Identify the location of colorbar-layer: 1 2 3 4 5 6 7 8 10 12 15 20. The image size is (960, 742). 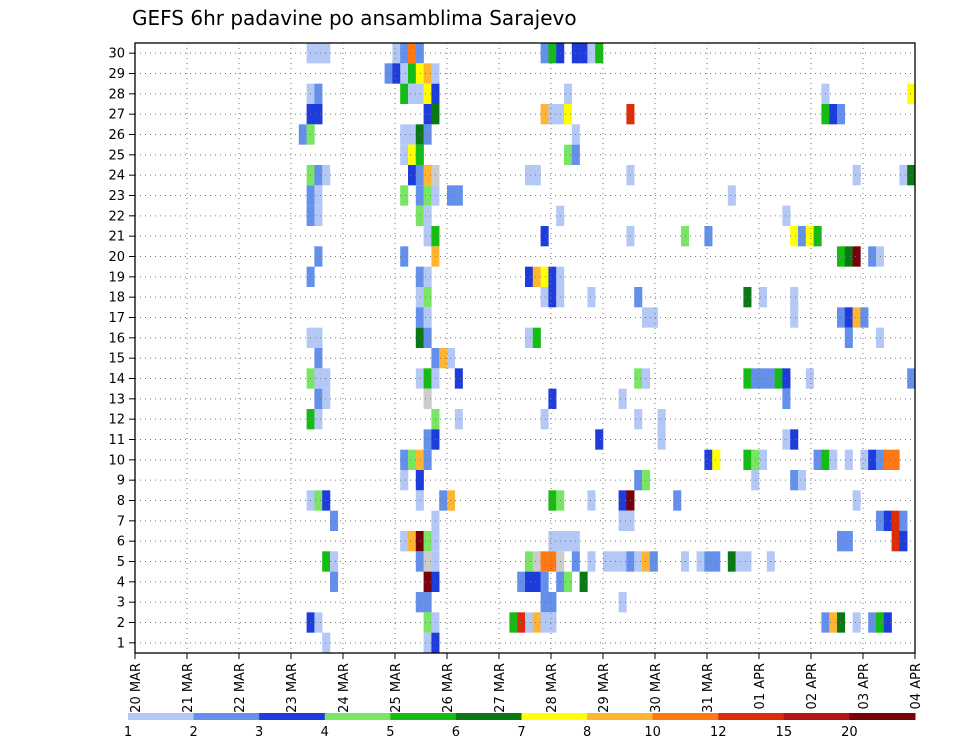
(520, 726).